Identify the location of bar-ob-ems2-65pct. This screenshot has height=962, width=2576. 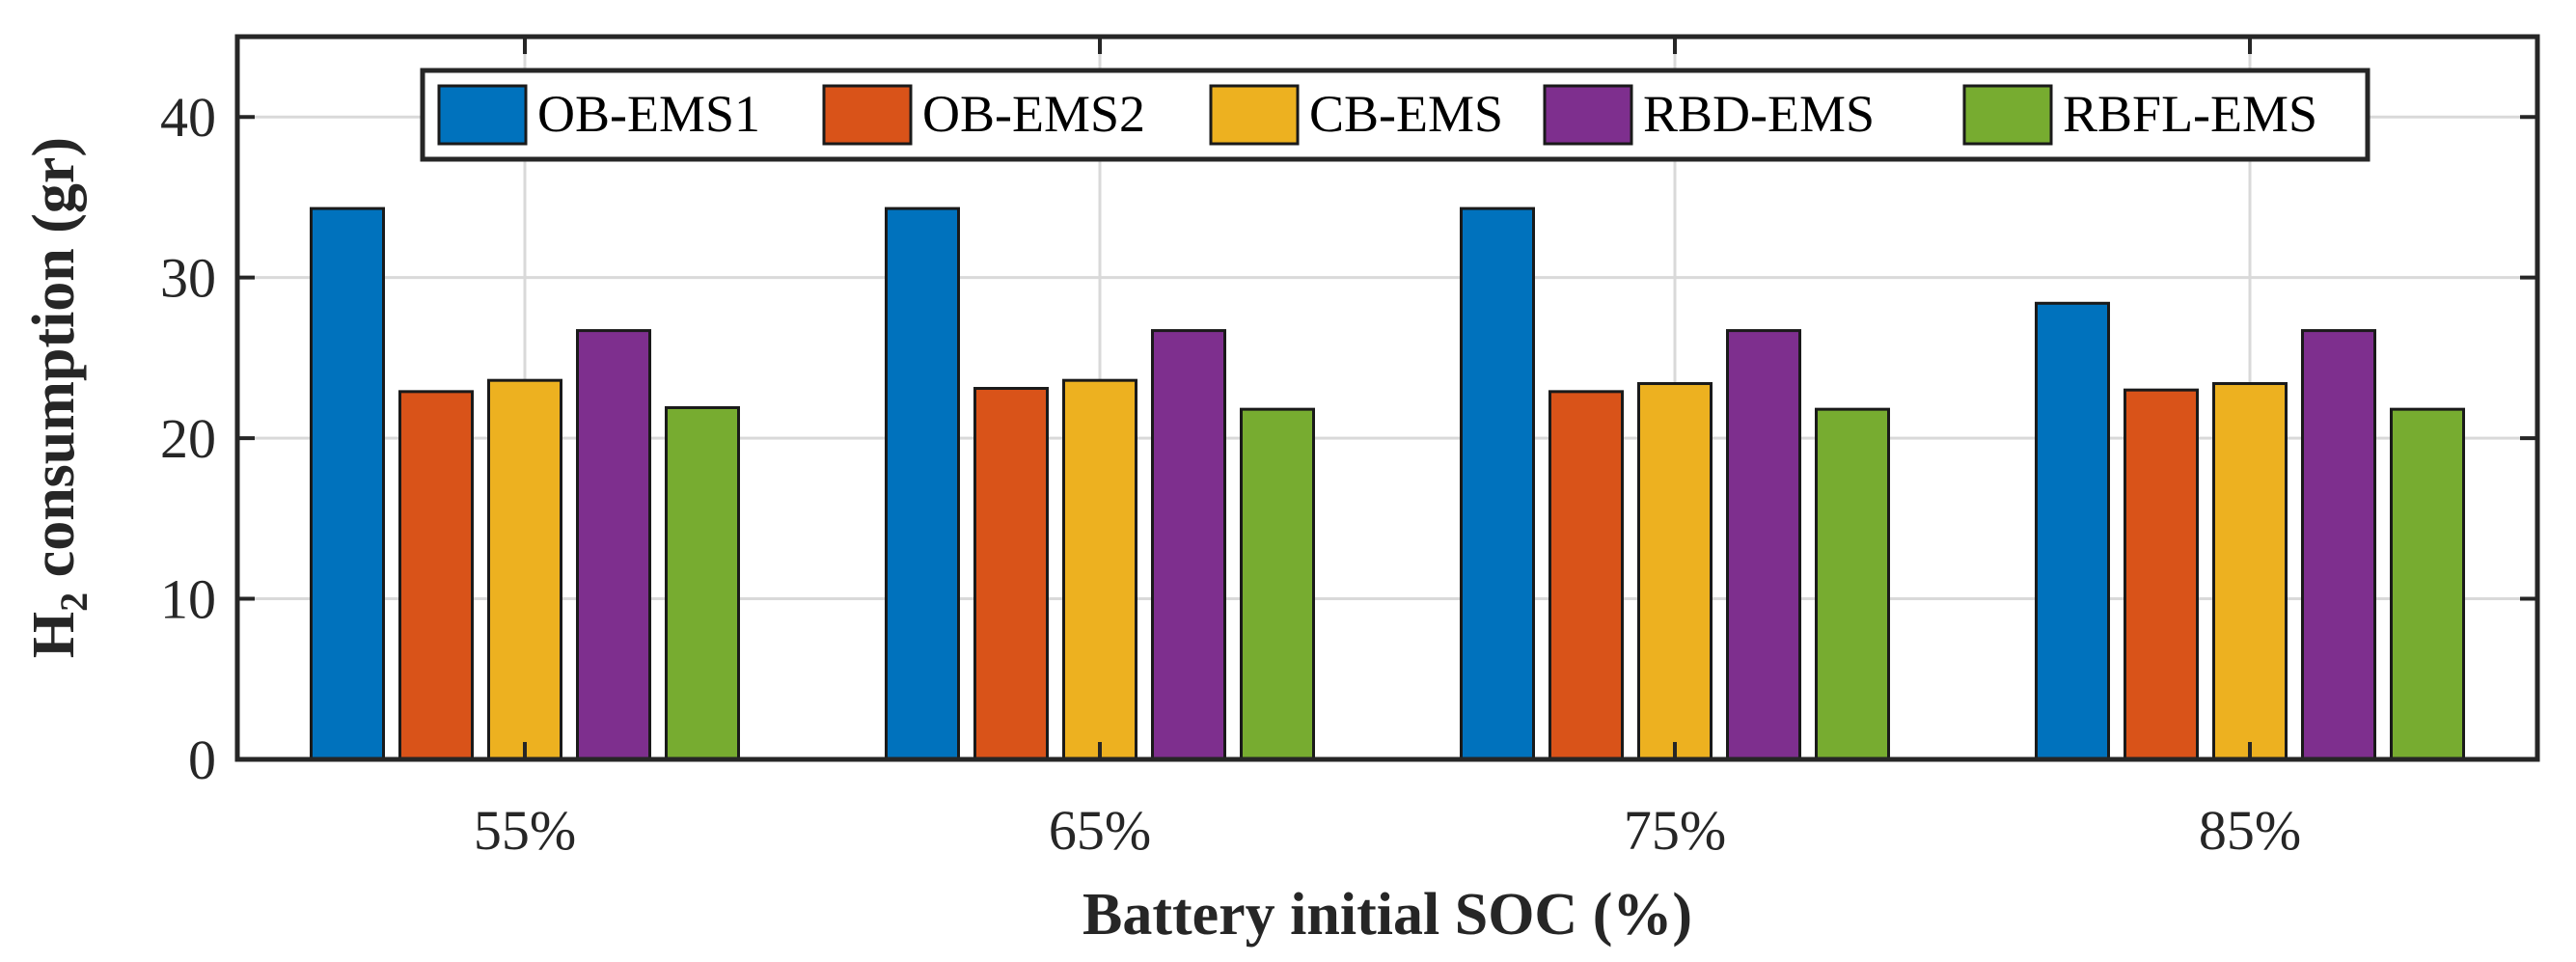
(1011, 574).